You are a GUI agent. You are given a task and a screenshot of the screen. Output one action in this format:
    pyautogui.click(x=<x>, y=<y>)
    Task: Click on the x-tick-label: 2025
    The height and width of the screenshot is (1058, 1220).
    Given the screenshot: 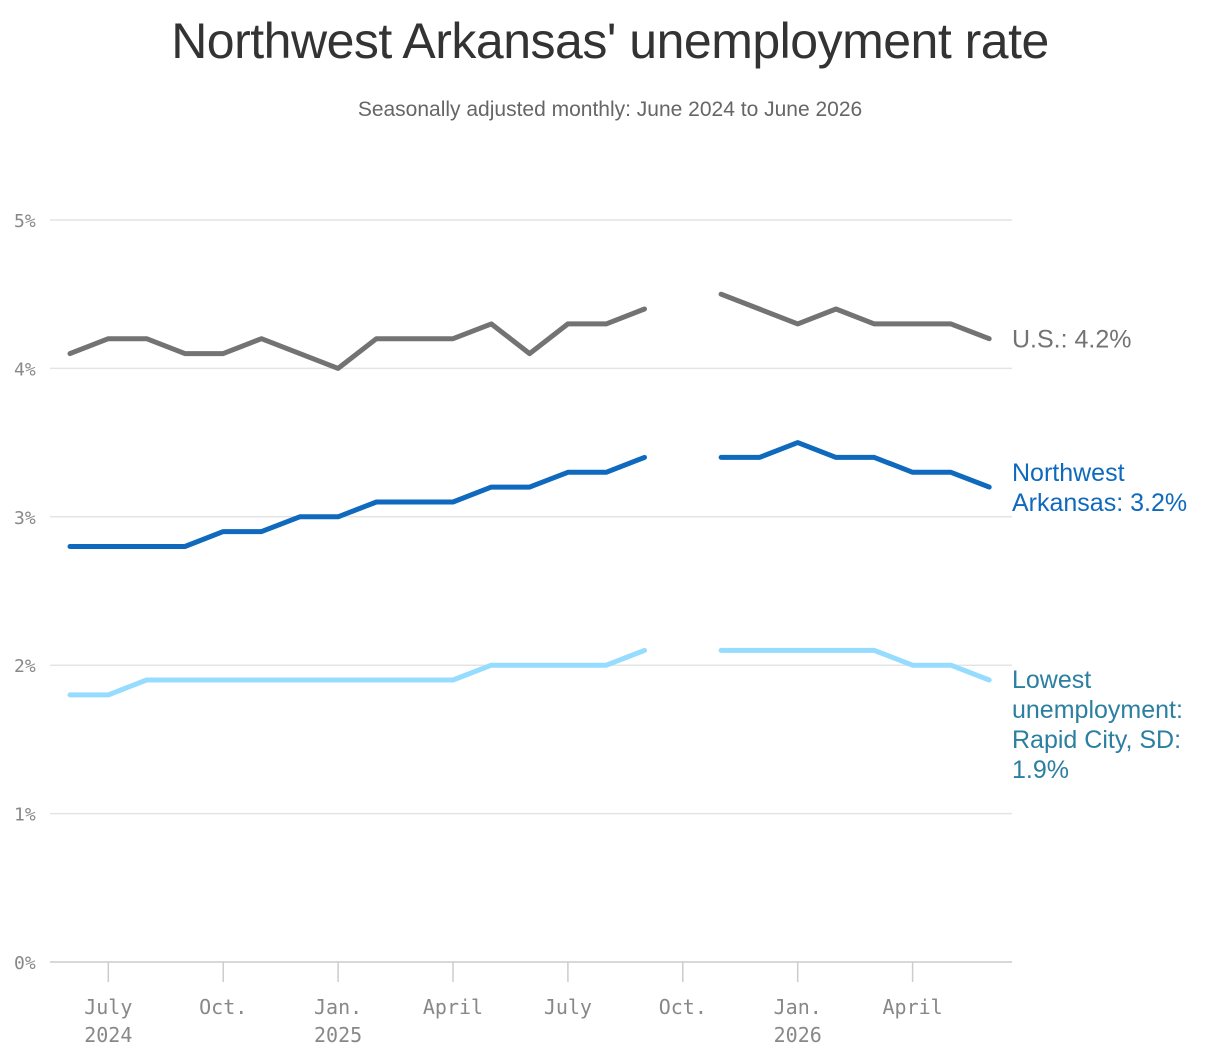 What is the action you would take?
    pyautogui.click(x=338, y=1035)
    